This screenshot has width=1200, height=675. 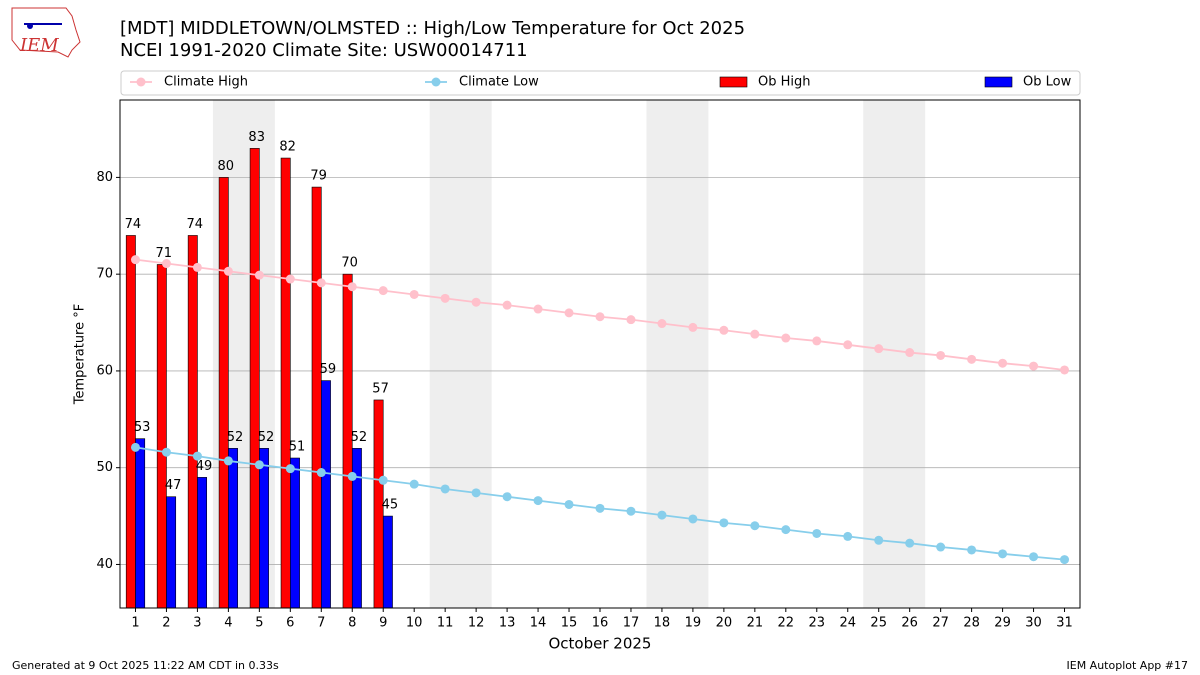 What do you see at coordinates (878, 623) in the screenshot?
I see `x-tick-label: 25` at bounding box center [878, 623].